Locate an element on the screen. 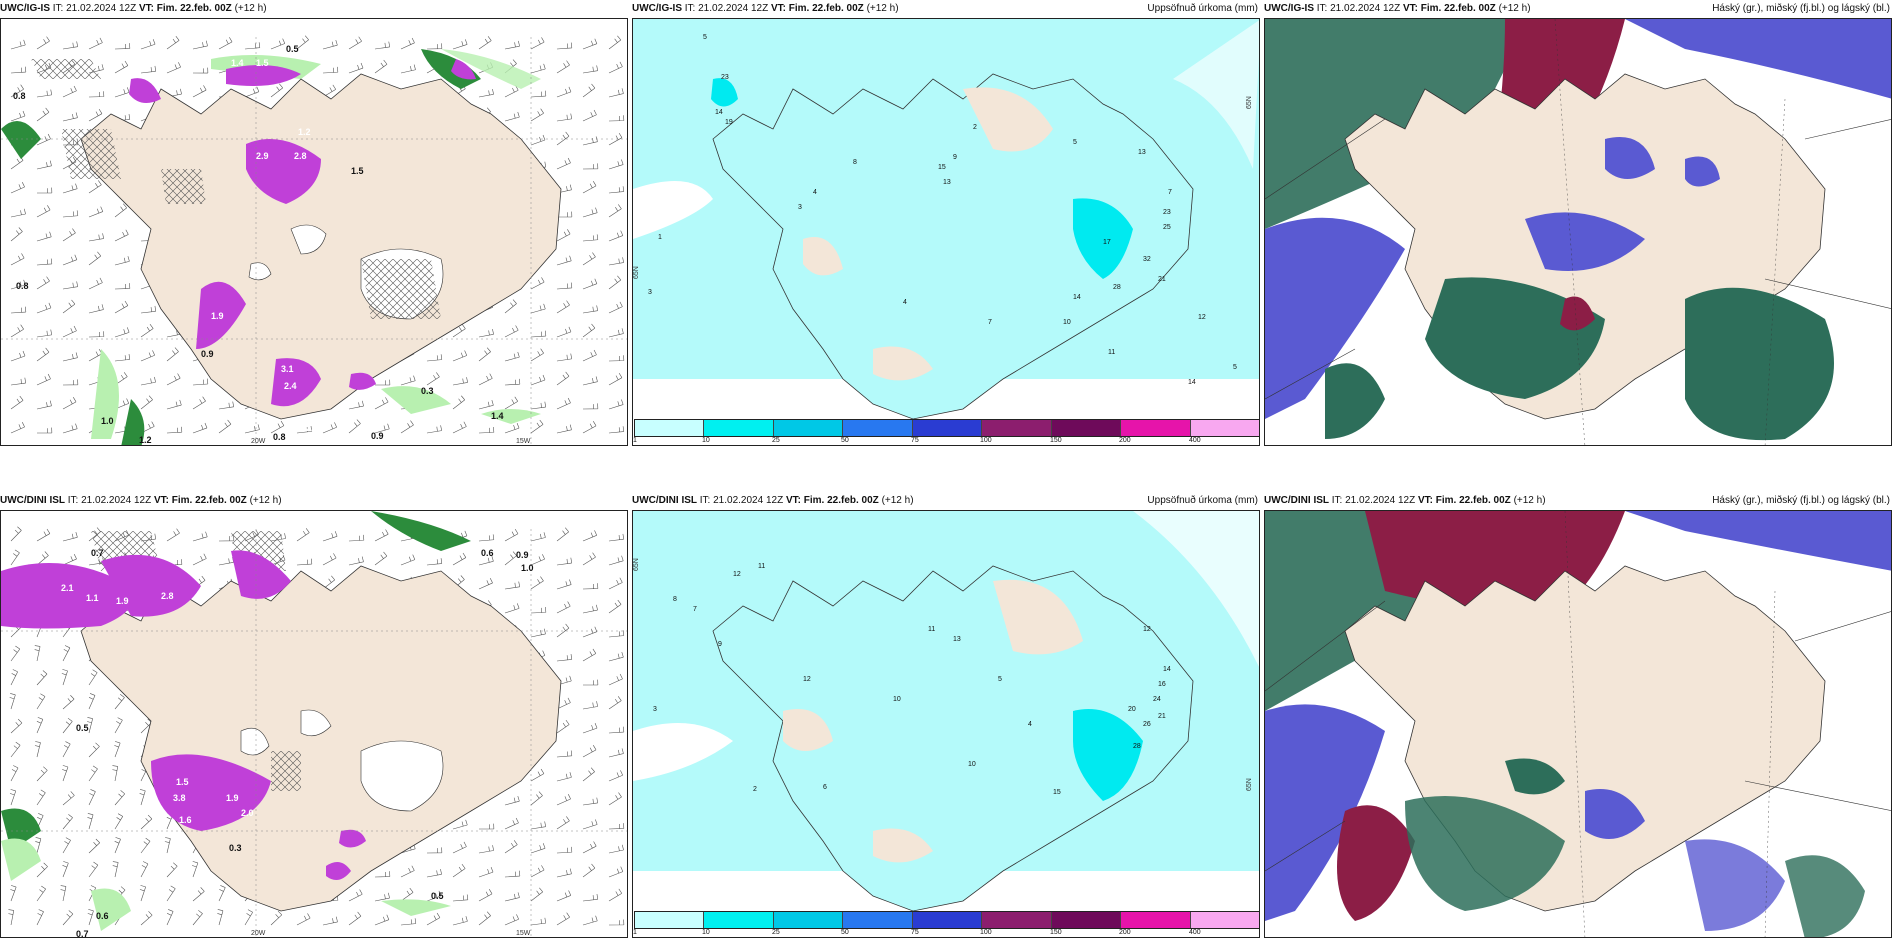  value-label: 0.5 is located at coordinates (437, 896).